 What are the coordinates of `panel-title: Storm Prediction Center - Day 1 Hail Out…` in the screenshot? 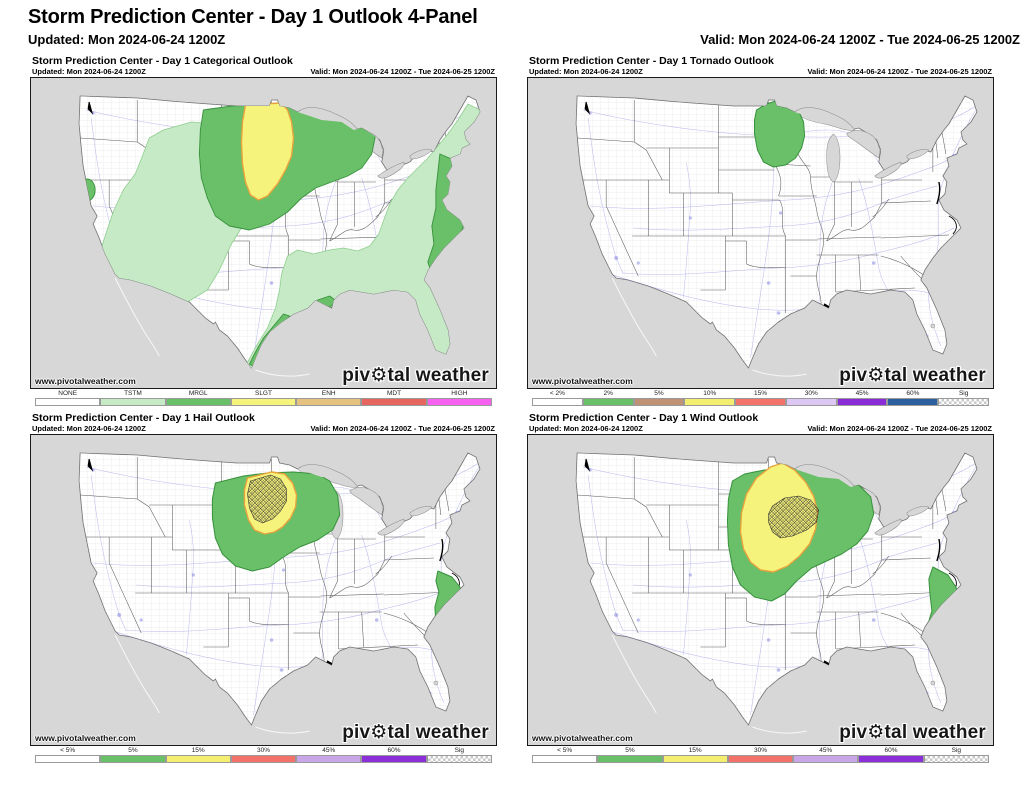 It's located at (143, 418).